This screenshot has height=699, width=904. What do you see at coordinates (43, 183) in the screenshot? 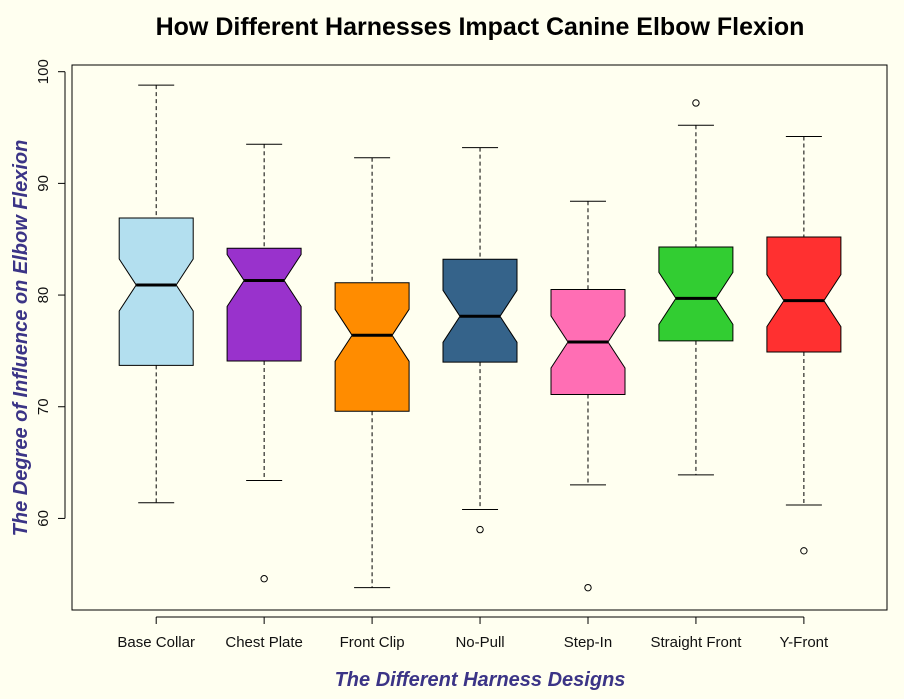
I see `y-tick-label-90: 90` at bounding box center [43, 183].